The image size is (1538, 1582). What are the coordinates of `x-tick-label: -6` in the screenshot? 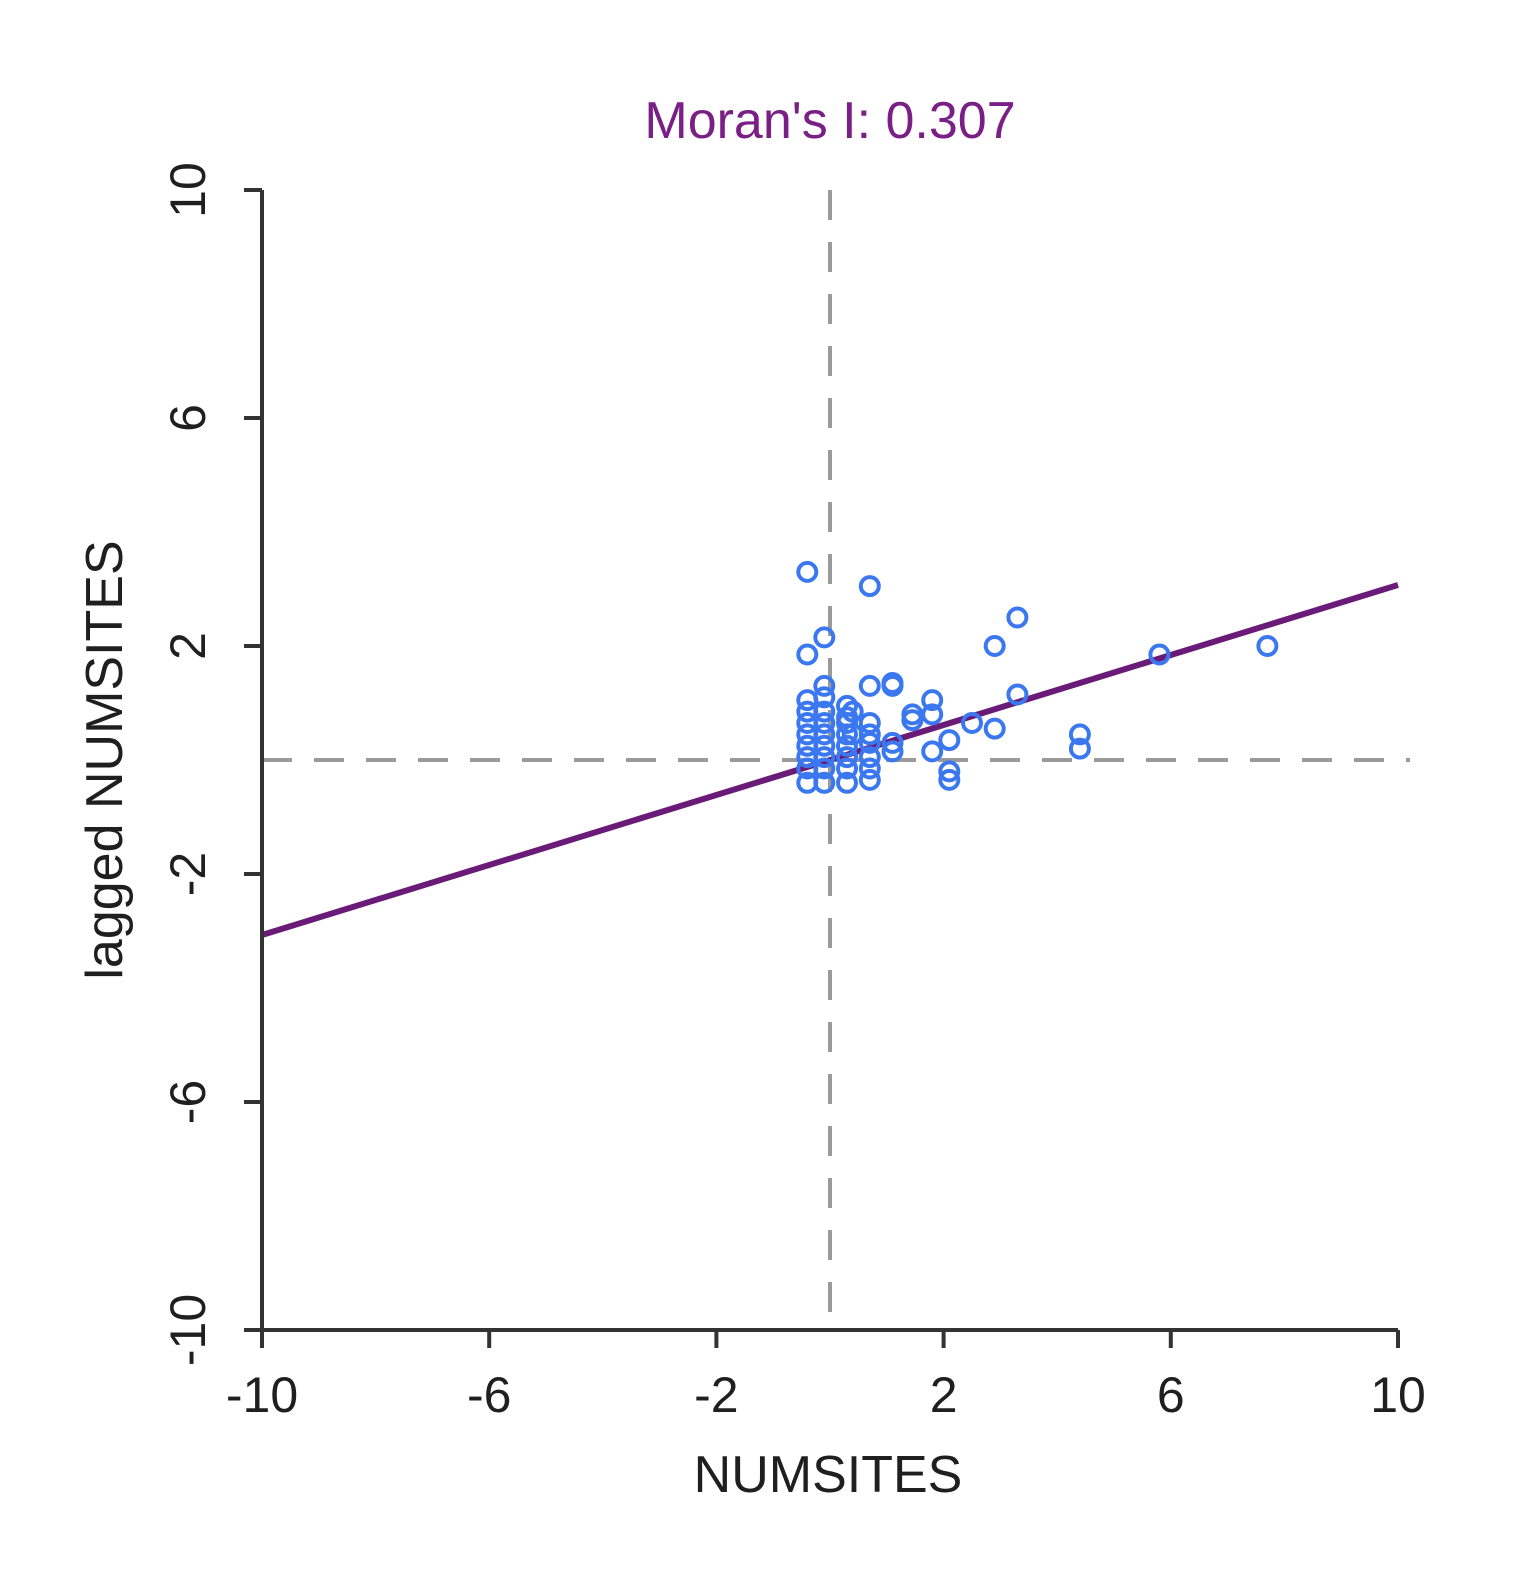 It's located at (489, 1395).